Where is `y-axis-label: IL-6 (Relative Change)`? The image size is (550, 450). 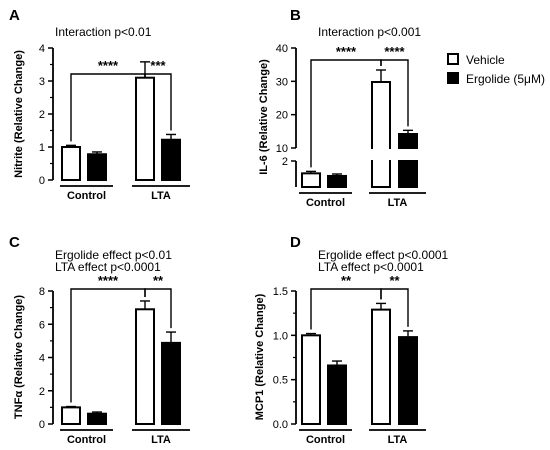 y-axis-label: IL-6 (Relative Change) is located at coordinates (264, 117).